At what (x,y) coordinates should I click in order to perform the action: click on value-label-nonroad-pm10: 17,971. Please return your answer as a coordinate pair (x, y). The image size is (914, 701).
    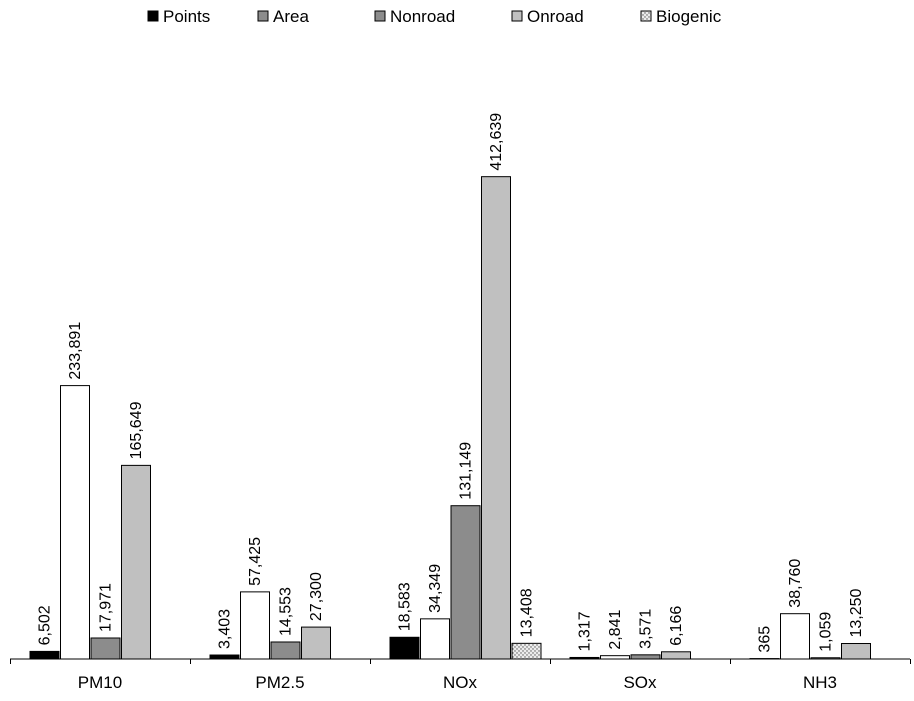
    Looking at the image, I should click on (106, 607).